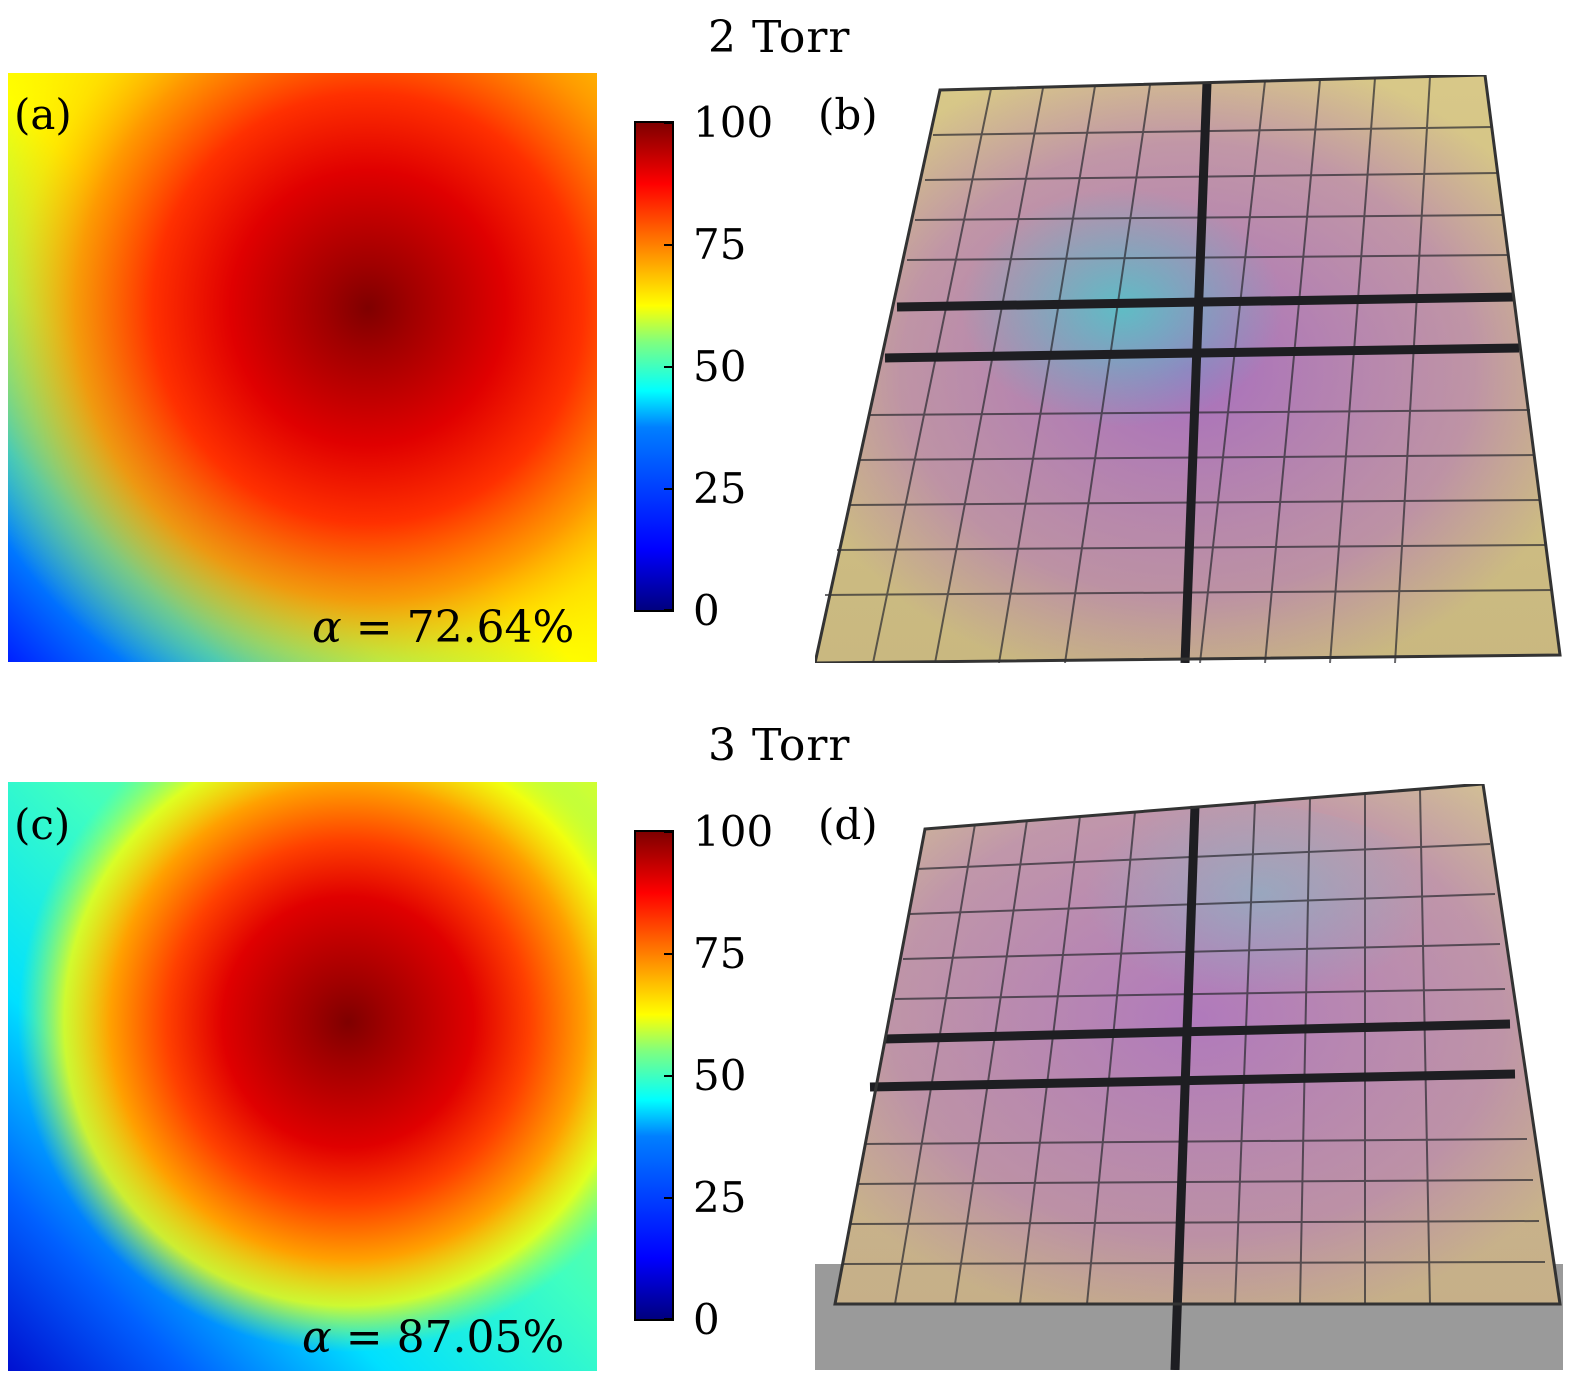 The image size is (1575, 1388). What do you see at coordinates (720, 1197) in the screenshot?
I see `colorbar-bottom-label-25: 25` at bounding box center [720, 1197].